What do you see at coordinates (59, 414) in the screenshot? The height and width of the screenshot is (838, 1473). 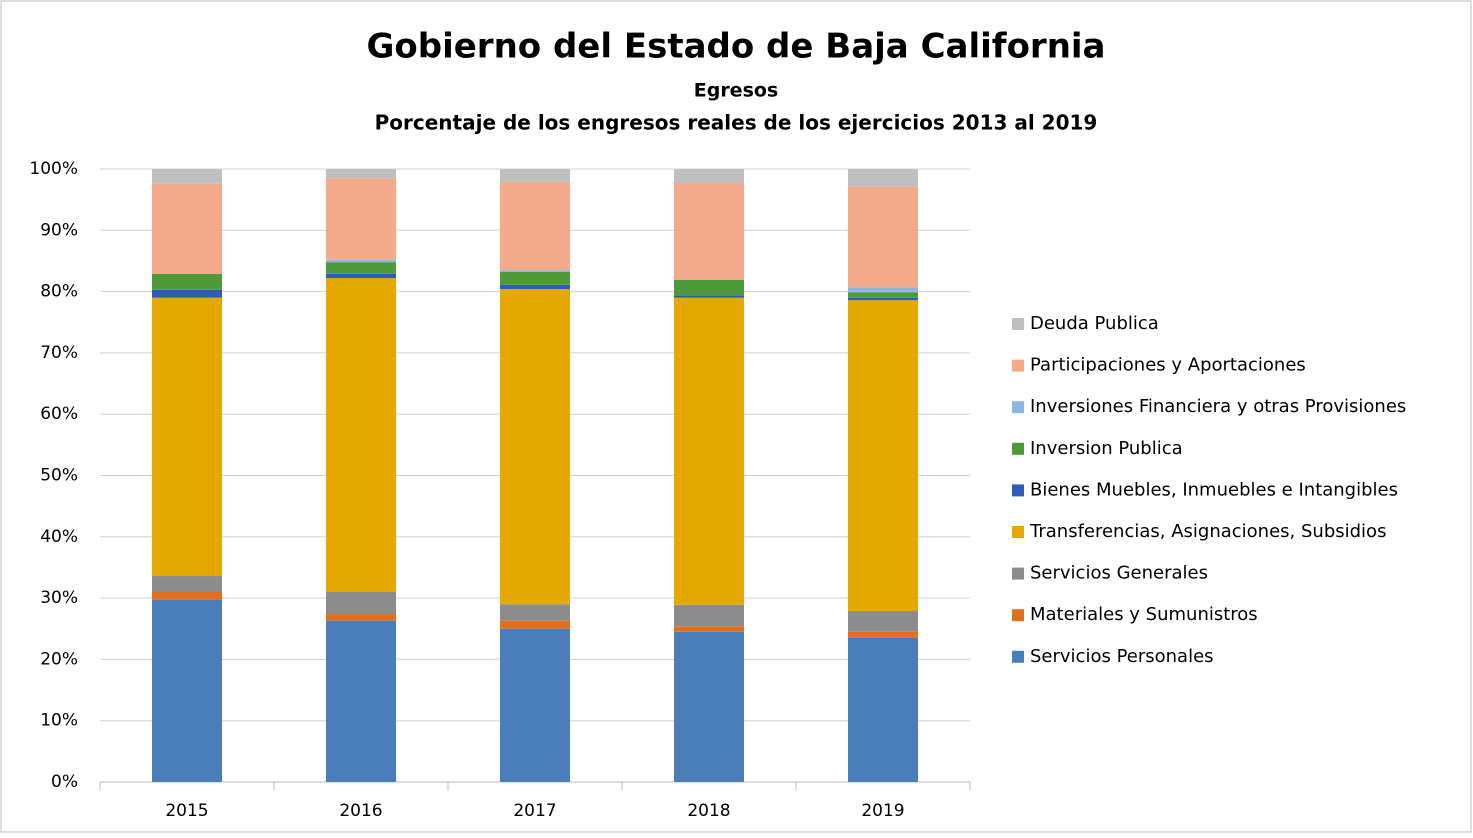 I see `y-tick-label: 60%` at bounding box center [59, 414].